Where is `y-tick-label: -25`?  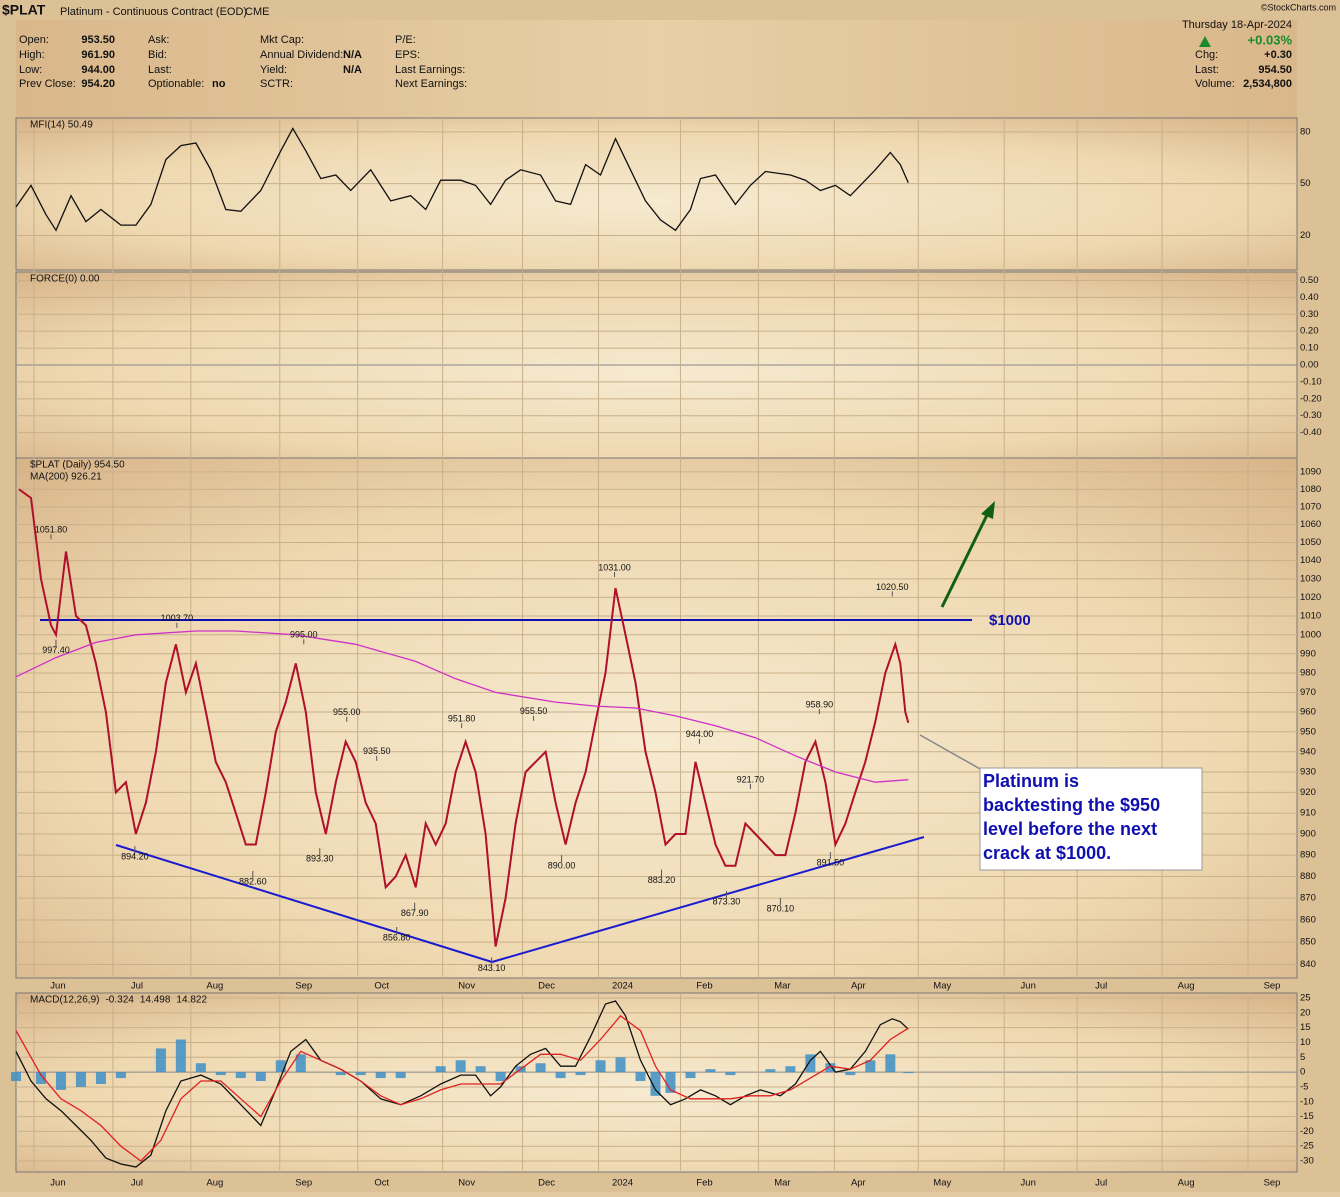 y-tick-label: -25 is located at coordinates (1307, 1146).